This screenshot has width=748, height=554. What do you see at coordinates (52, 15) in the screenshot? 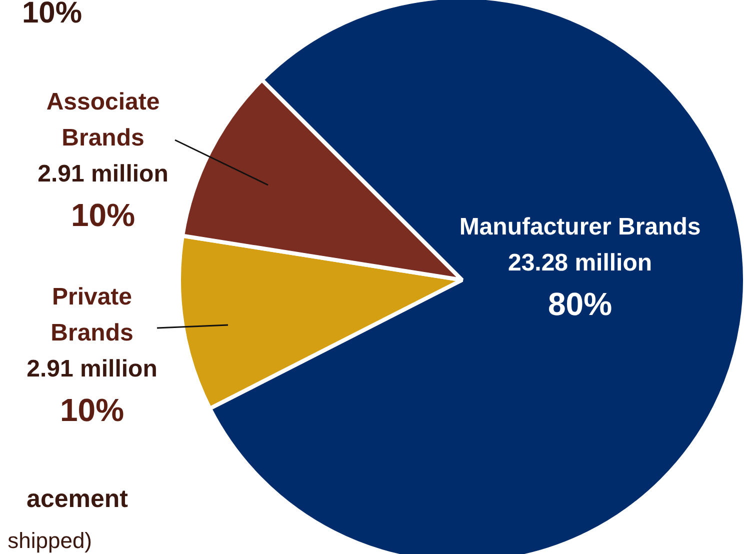
I see `text: 10%` at bounding box center [52, 15].